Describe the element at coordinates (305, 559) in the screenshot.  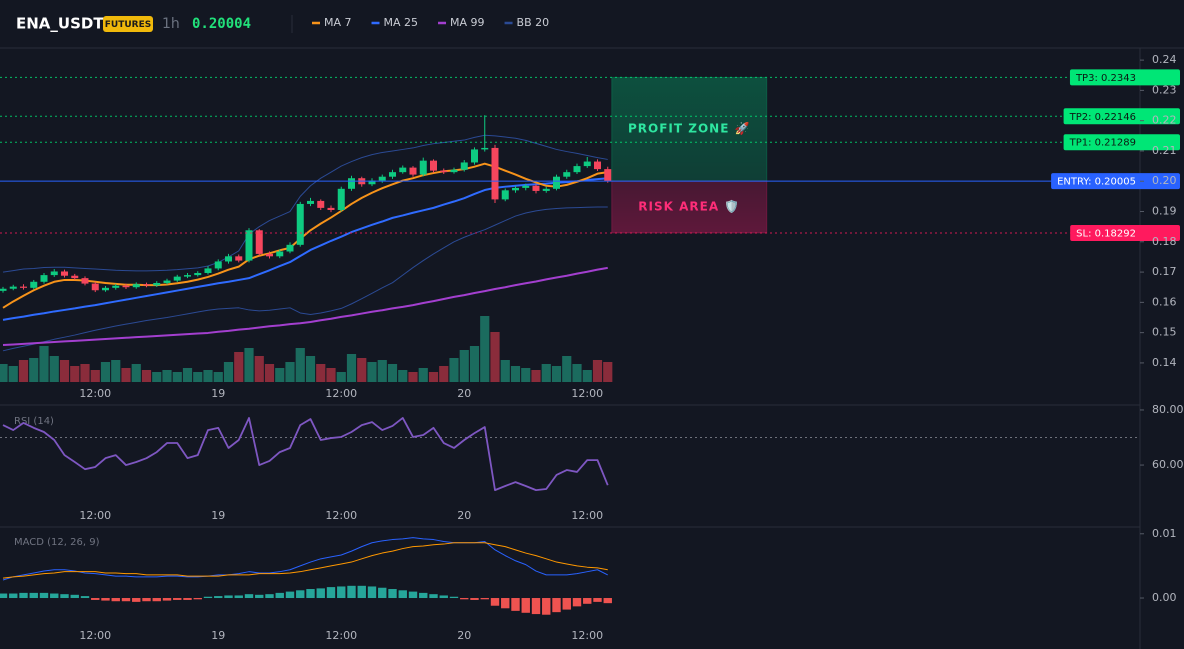
I see `macd-line` at that location.